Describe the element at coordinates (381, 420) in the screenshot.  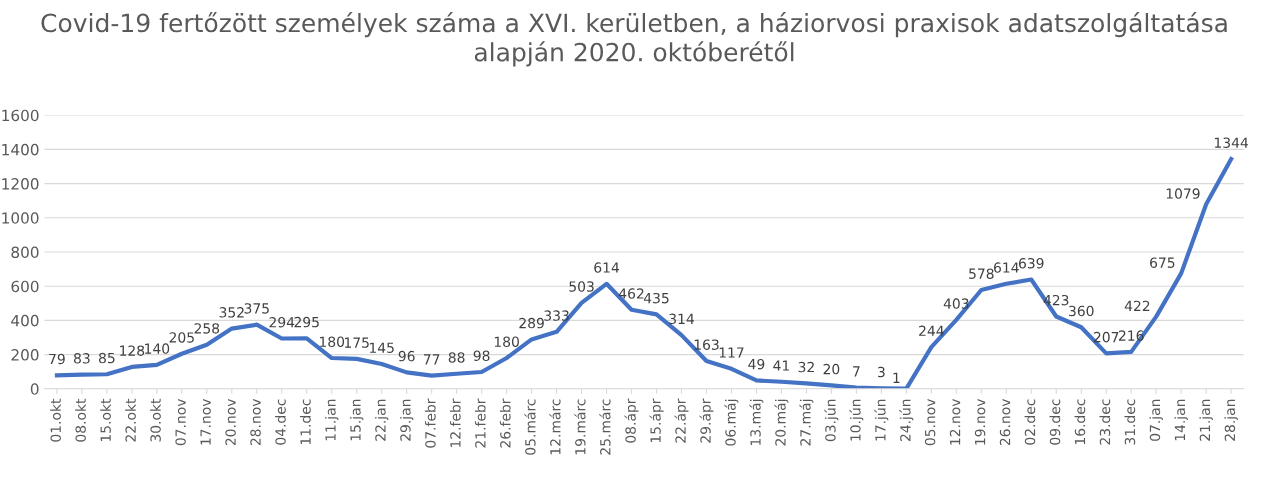
I see `x-tick-label: 22.jan` at that location.